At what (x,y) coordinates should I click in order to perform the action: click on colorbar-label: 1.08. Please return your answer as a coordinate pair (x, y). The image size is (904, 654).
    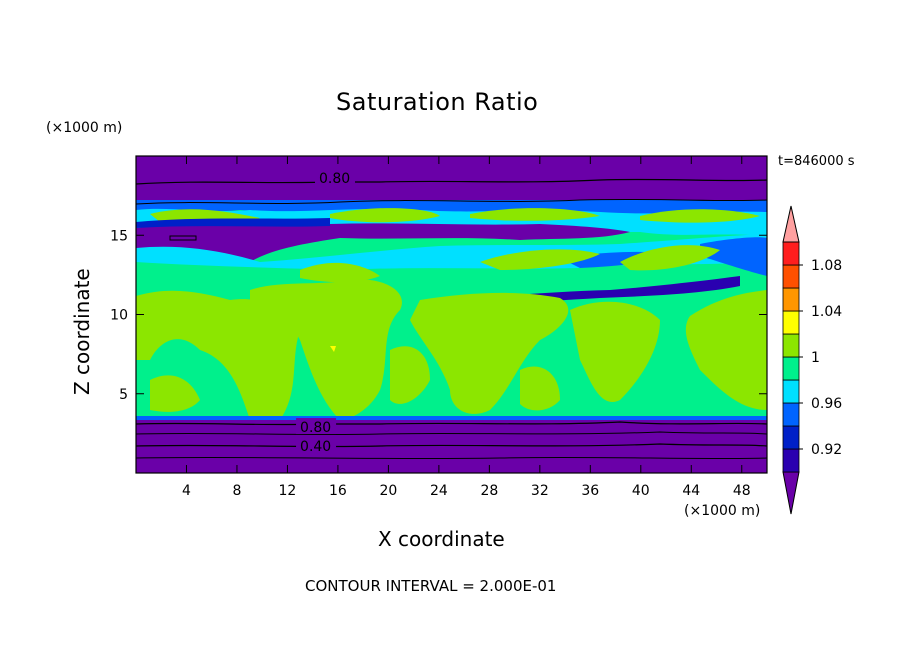
    Looking at the image, I should click on (826, 266).